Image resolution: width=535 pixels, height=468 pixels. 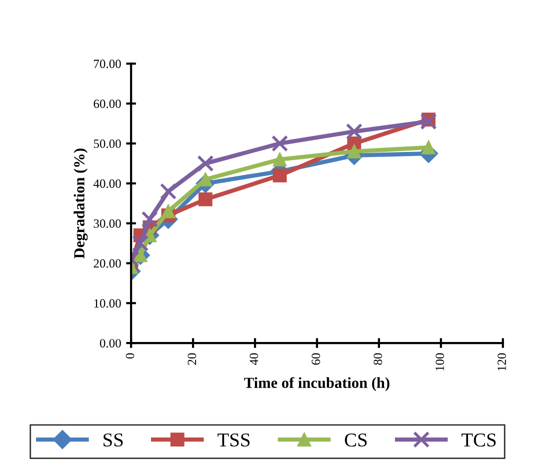 What do you see at coordinates (355, 440) in the screenshot?
I see `legend-label: CS` at bounding box center [355, 440].